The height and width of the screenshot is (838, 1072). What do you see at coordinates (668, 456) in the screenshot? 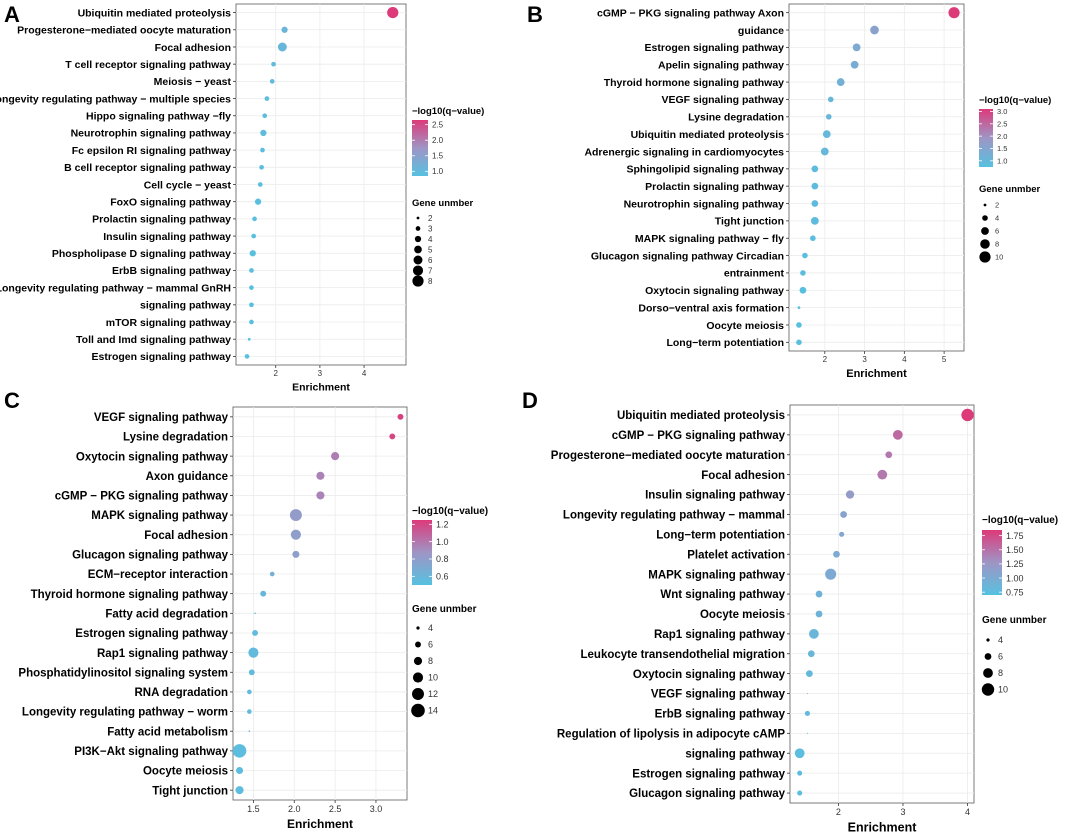
I see `category-label: Progesterone−mediated oocyte maturation` at bounding box center [668, 456].